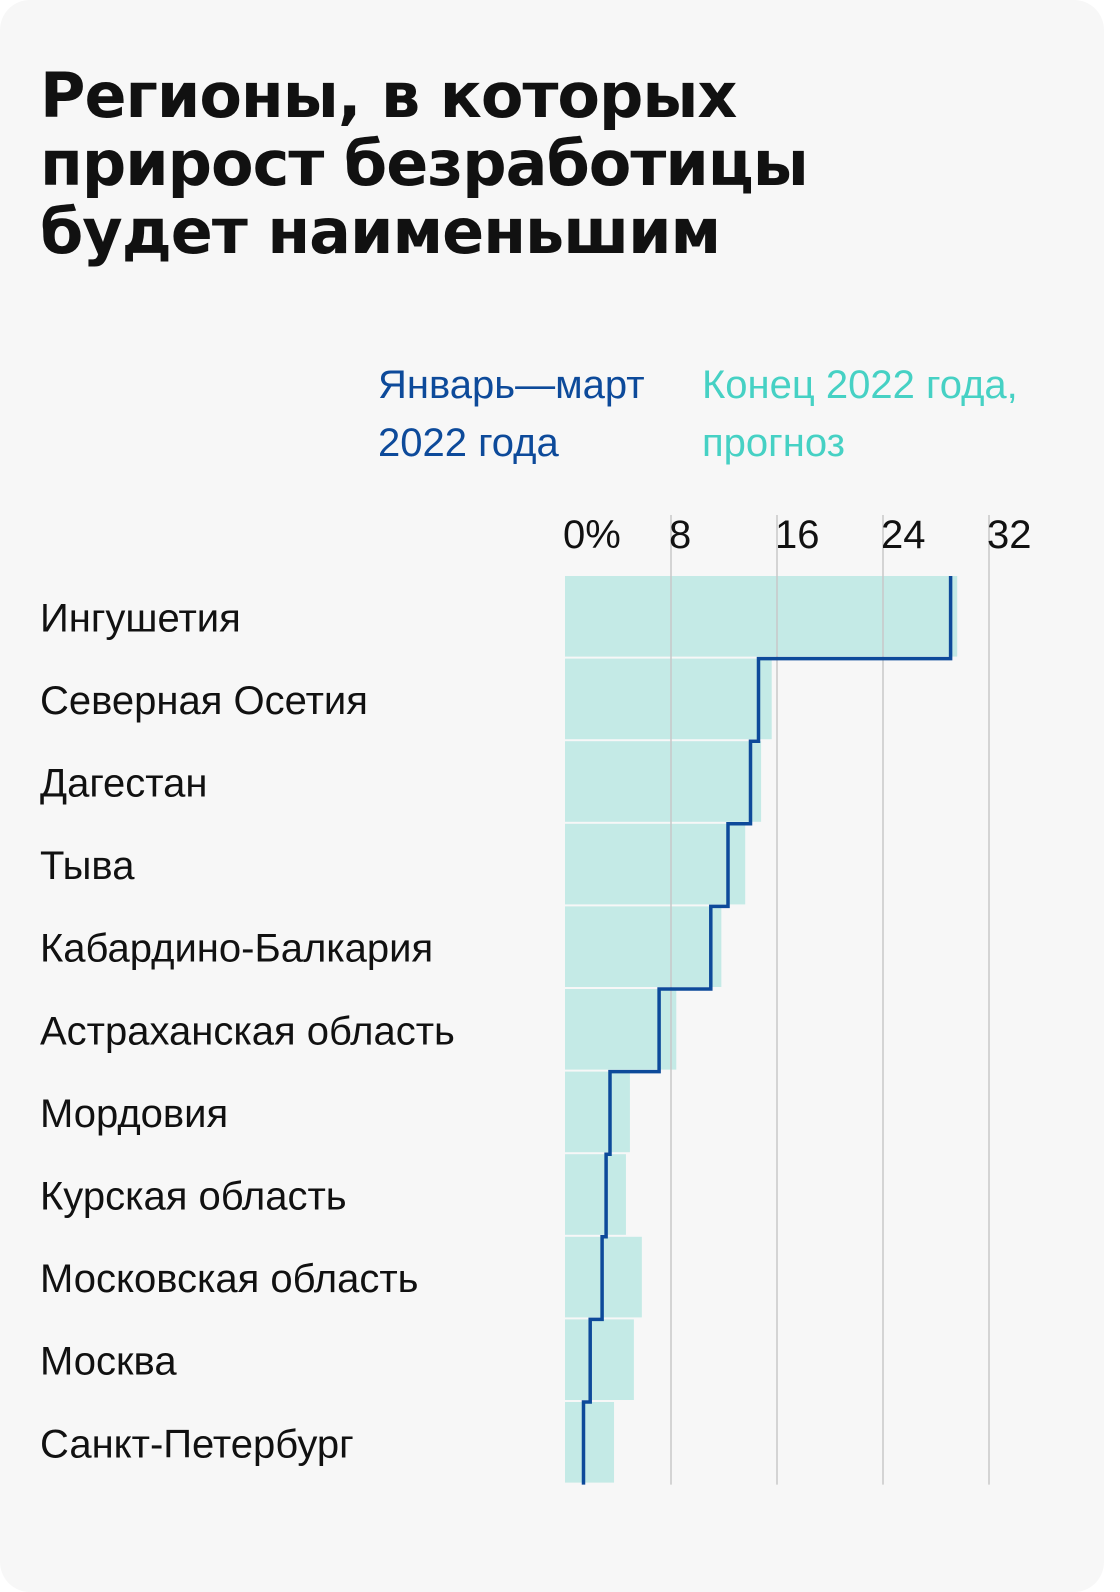 The image size is (1120, 1592). What do you see at coordinates (193, 1197) in the screenshot?
I see `row-label: Курская область` at bounding box center [193, 1197].